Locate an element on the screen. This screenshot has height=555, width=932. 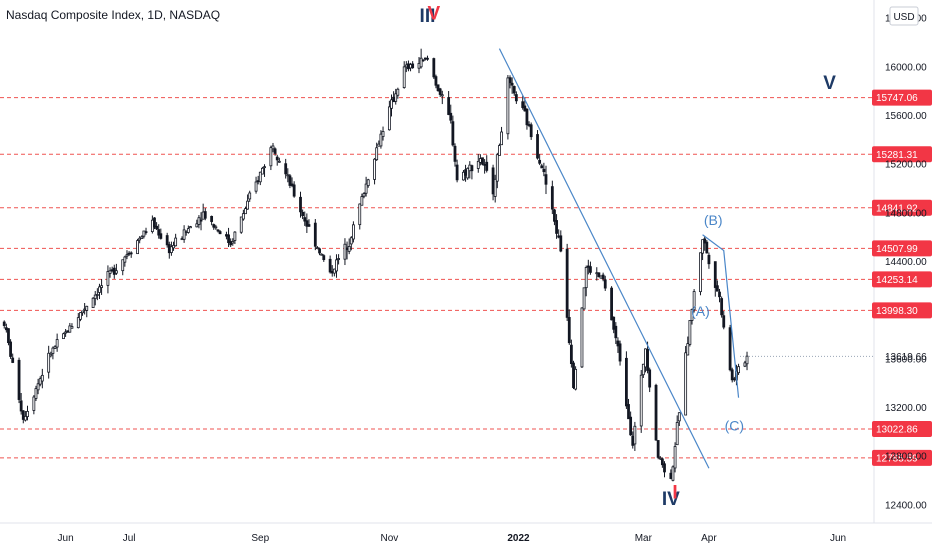
currency-badge is located at coordinates (904, 16).